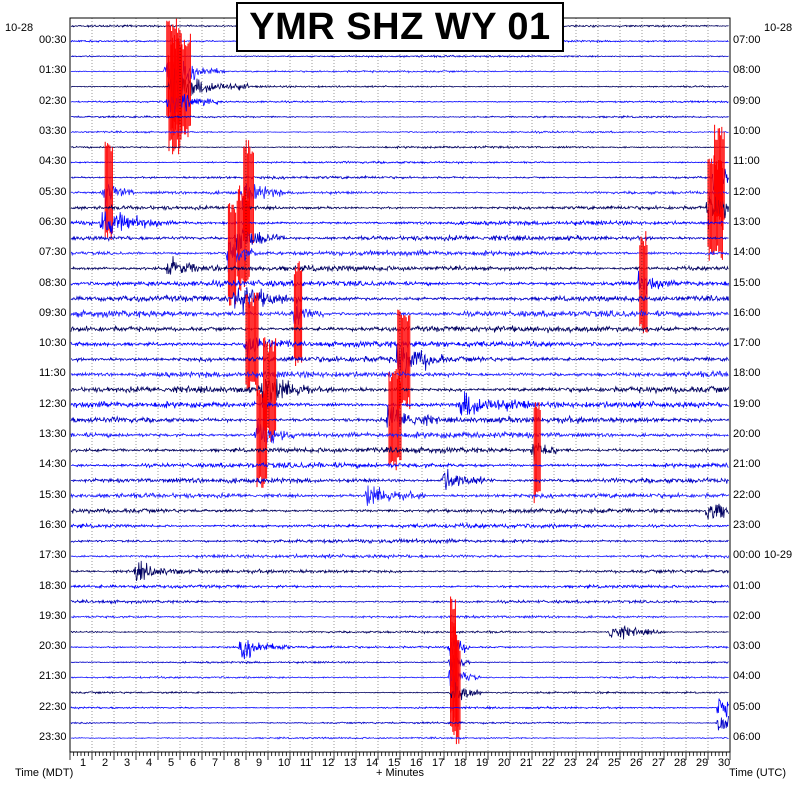  What do you see at coordinates (702, 763) in the screenshot?
I see `x-tick-label: 29` at bounding box center [702, 763].